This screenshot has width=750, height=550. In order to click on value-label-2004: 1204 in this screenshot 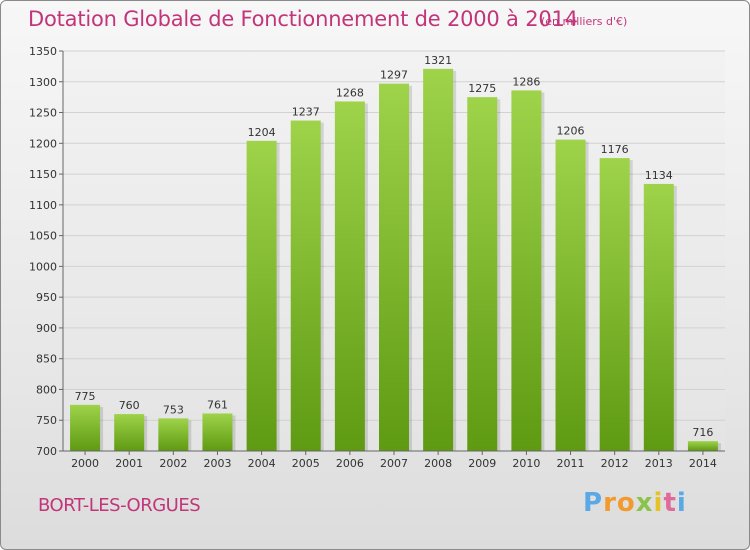, I will do `click(262, 132)`.